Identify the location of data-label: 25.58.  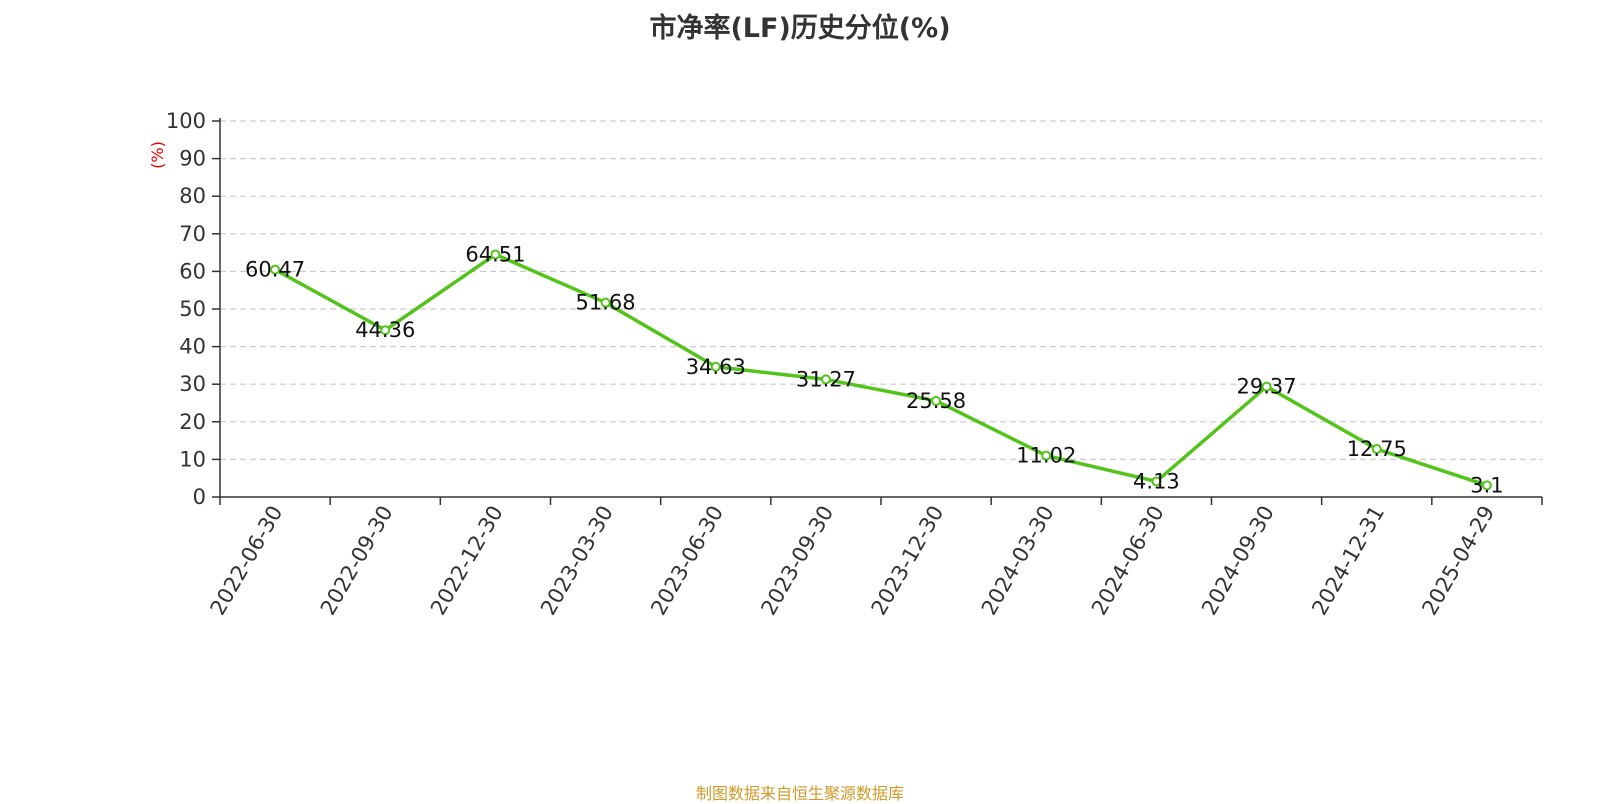
(936, 401).